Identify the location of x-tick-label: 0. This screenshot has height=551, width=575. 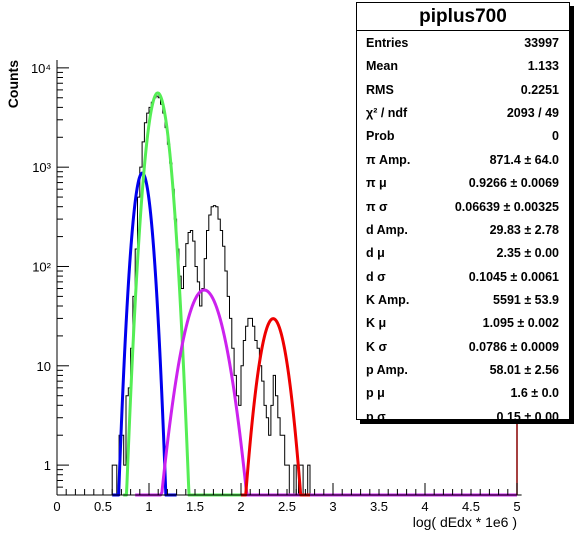
(56, 506).